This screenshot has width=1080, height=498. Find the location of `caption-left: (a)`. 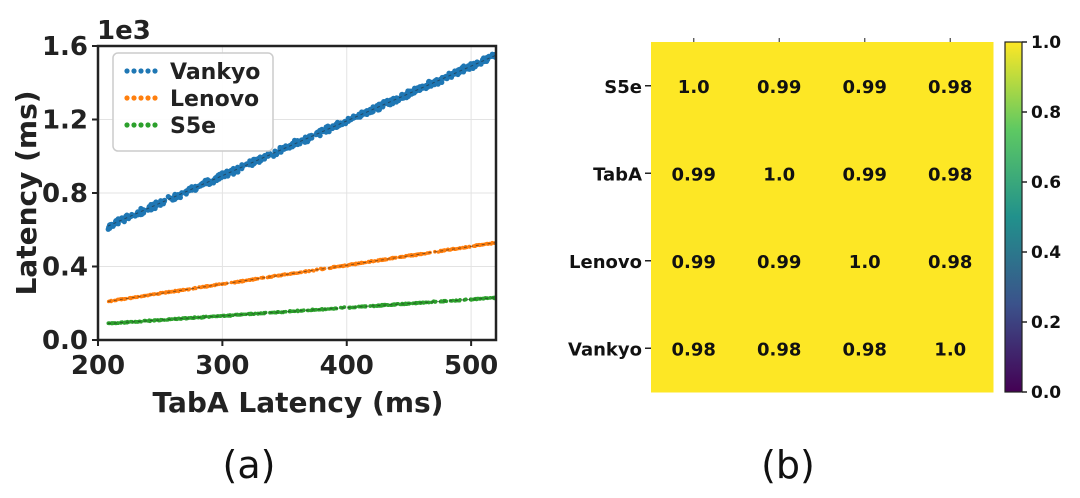

caption-left: (a) is located at coordinates (249, 465).